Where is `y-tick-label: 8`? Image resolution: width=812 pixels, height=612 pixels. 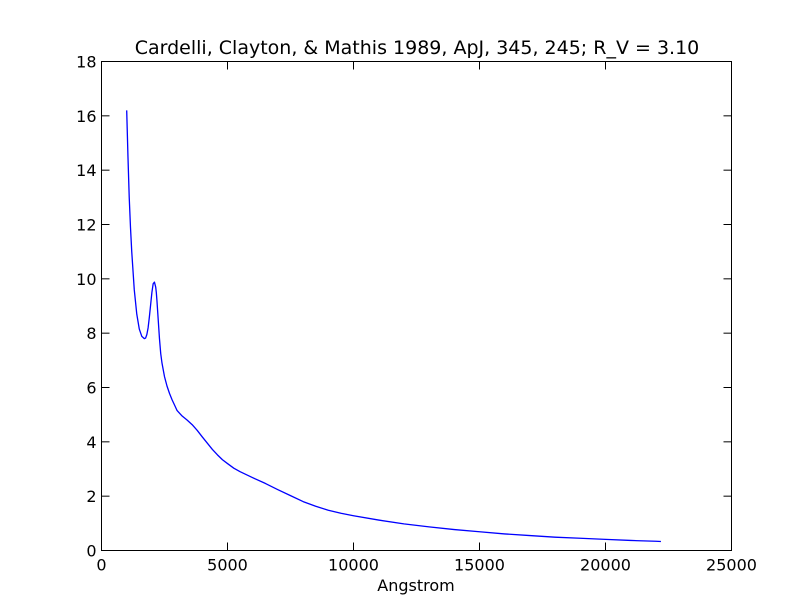
y-tick-label: 8 is located at coordinates (91, 333).